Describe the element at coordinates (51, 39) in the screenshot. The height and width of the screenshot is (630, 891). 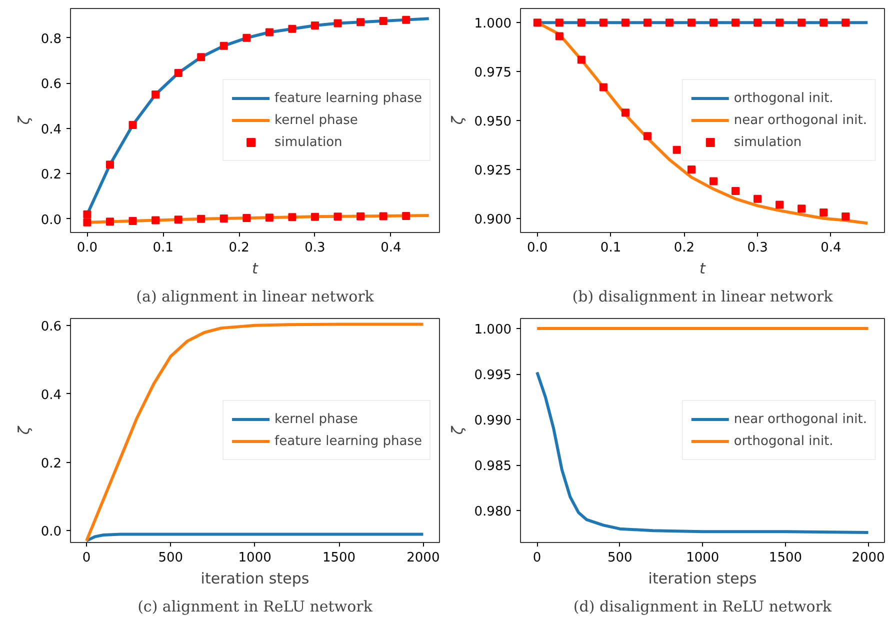
I see `y-tick-label: 0.8` at that location.